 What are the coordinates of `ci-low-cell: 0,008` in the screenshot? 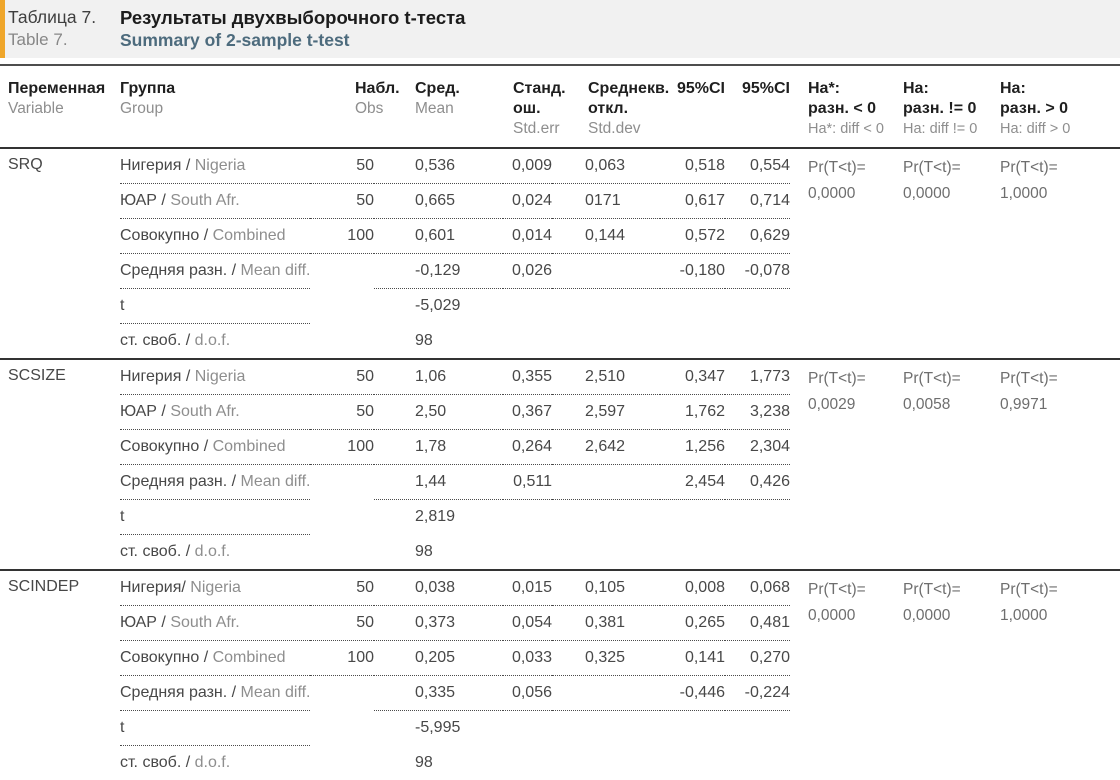 It's located at (692, 588).